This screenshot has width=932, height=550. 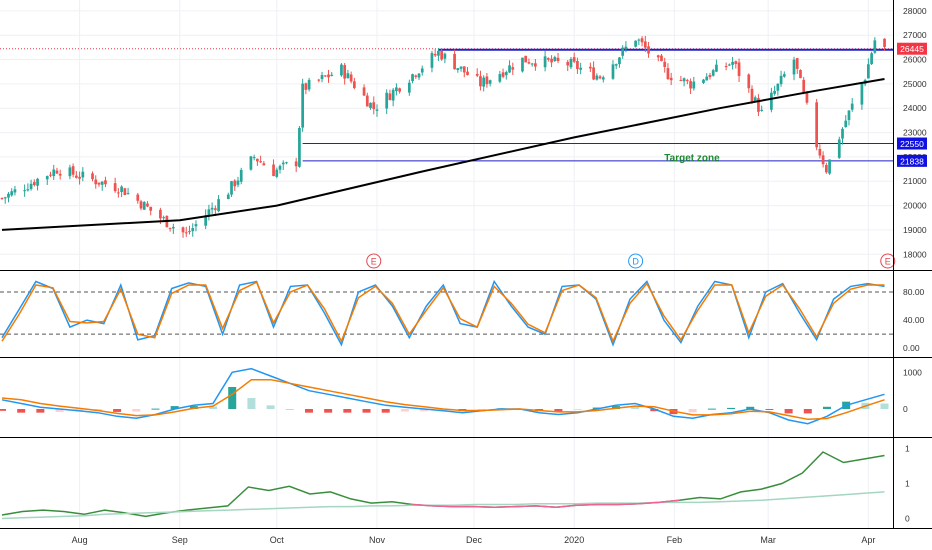 I want to click on macd-tick-label: 1000, so click(x=912, y=372).